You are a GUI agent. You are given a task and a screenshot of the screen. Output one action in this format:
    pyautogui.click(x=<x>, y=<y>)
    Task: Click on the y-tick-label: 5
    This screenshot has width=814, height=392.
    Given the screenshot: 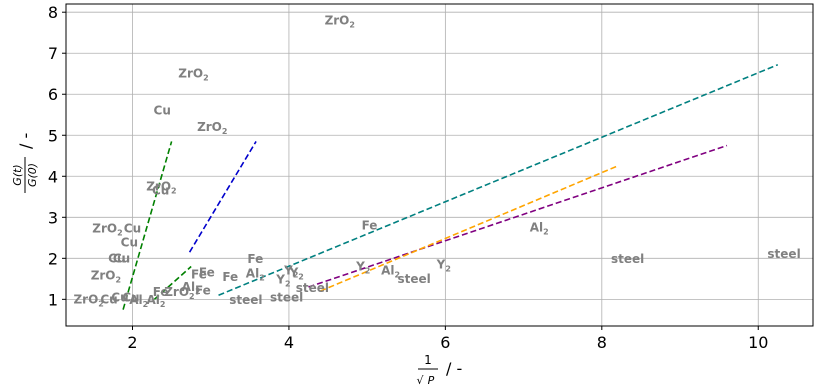 What is the action you would take?
    pyautogui.click(x=53, y=135)
    